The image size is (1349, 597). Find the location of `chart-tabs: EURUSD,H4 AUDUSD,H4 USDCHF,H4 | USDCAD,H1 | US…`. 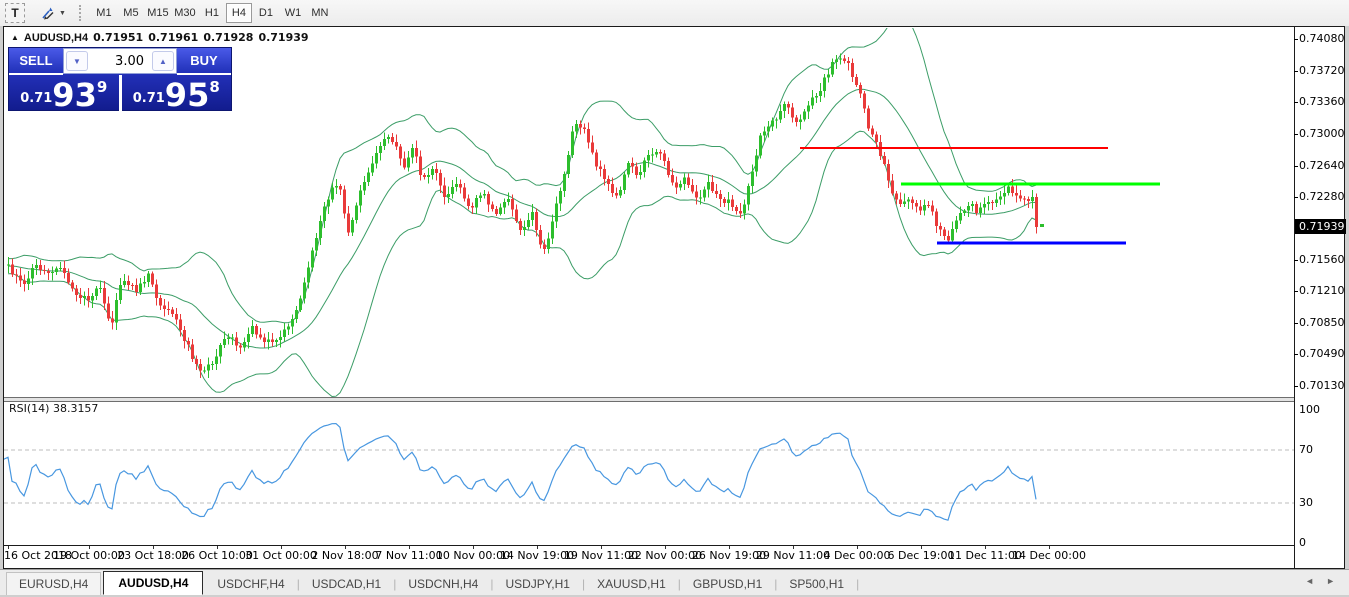

chart-tabs: EURUSD,H4 AUDUSD,H4 USDCHF,H4 | USDCAD,H1 | US… is located at coordinates (432, 582).